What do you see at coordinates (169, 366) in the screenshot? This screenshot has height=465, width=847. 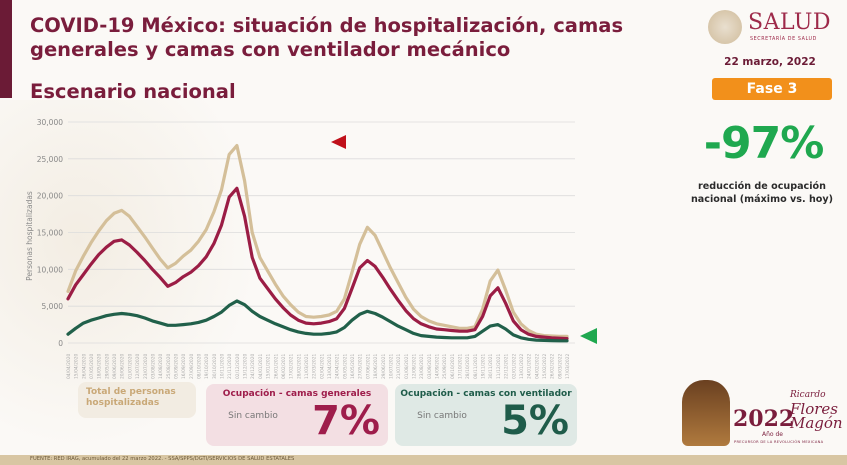 I see `x-tick-label: 25/08/2020` at bounding box center [169, 366].